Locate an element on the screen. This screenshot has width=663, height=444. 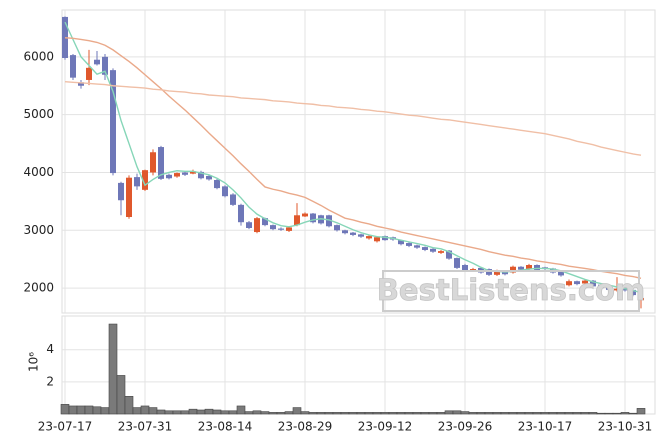
watermark-box is located at coordinates (511, 291).